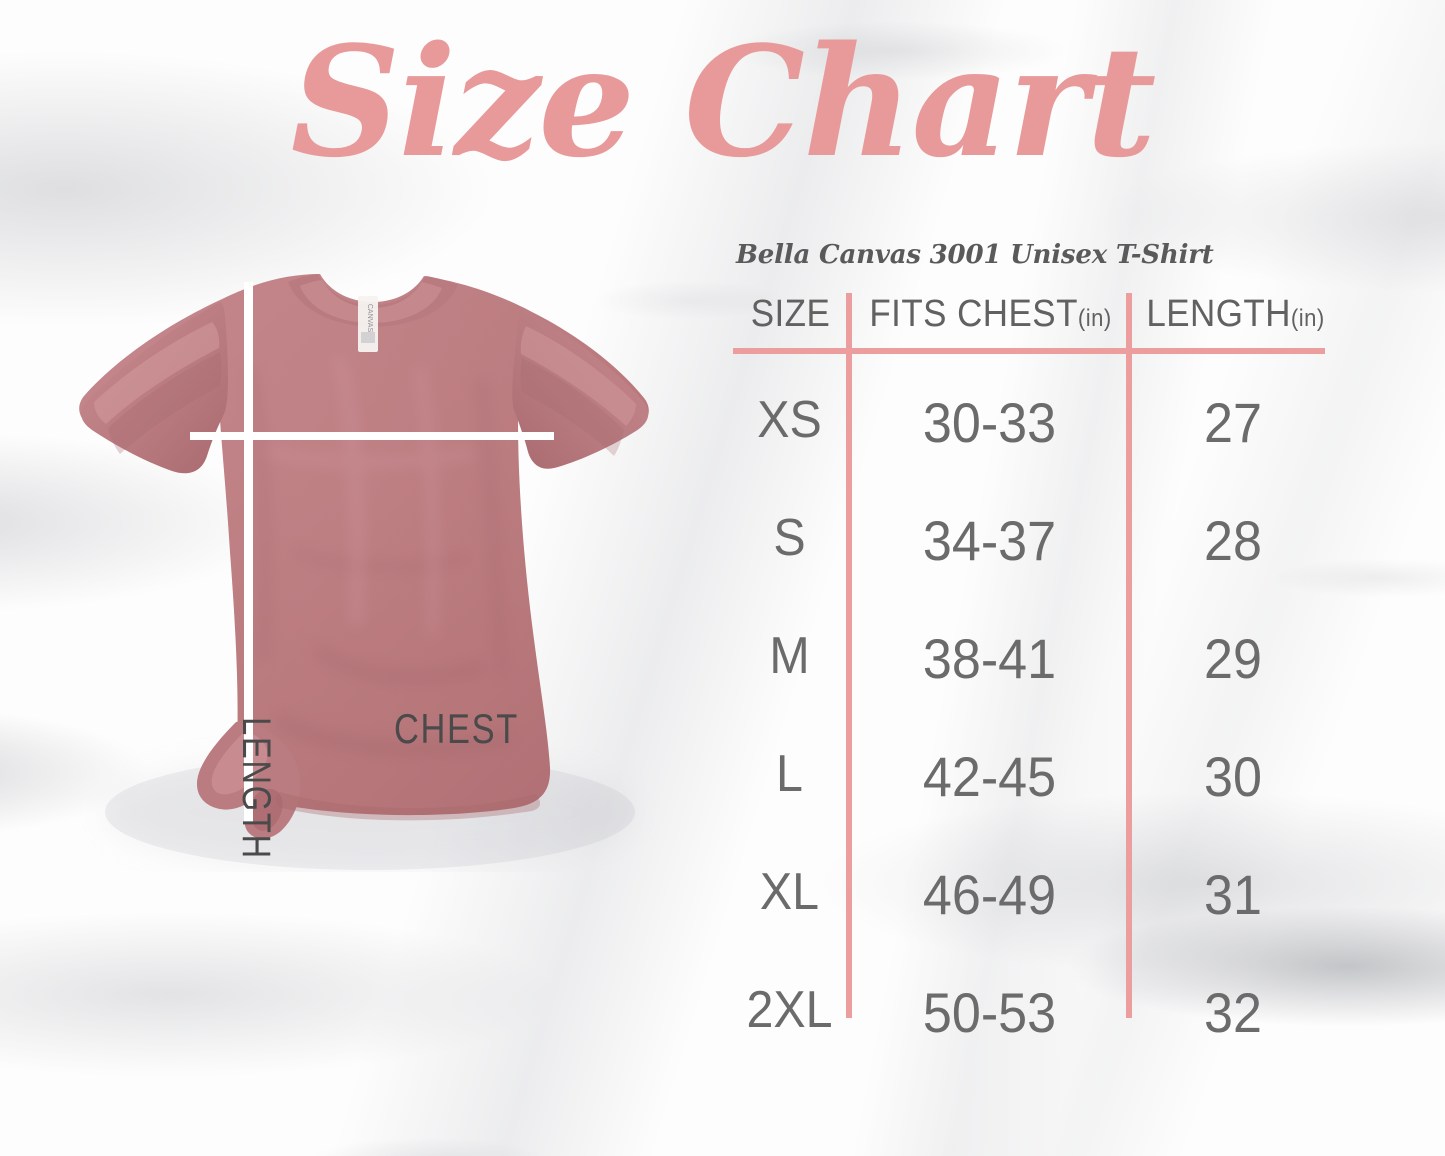 The image size is (1445, 1156). Describe the element at coordinates (1129, 655) in the screenshot. I see `column-divider-chest-length` at that location.